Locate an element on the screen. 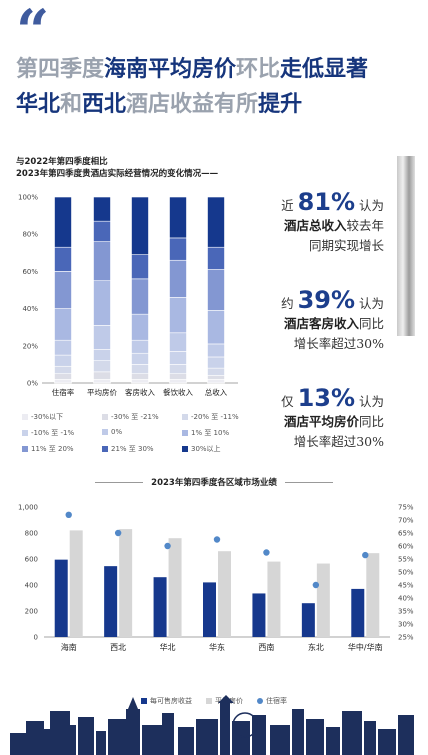  legend-item: -20% 至 -11% is located at coordinates (210, 417).